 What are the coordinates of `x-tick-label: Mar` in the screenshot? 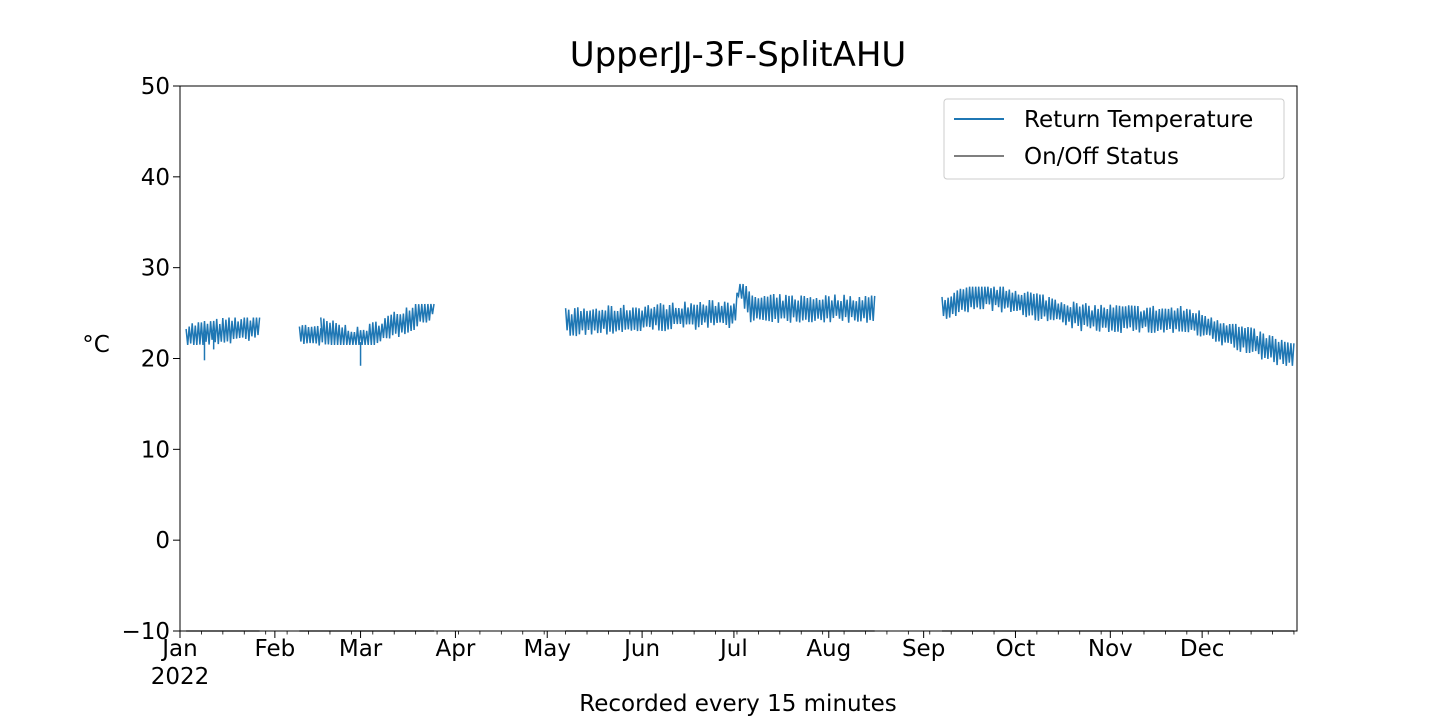 It's located at (361, 649).